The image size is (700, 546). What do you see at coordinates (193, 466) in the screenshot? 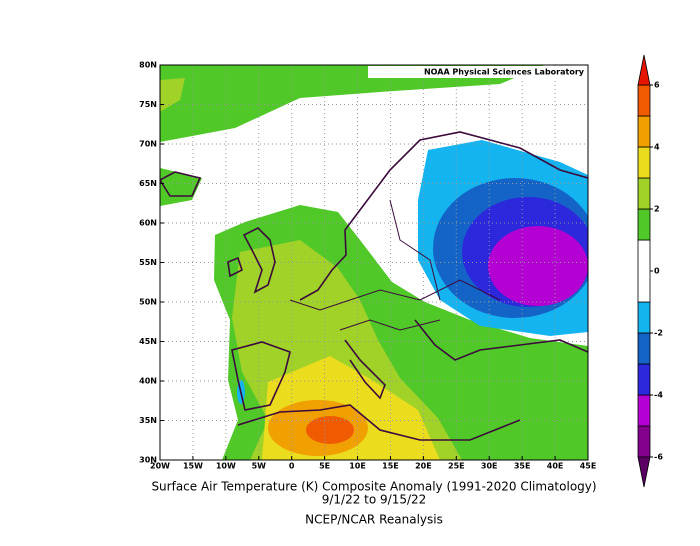
I see `x-tick-label: 15W` at bounding box center [193, 466].